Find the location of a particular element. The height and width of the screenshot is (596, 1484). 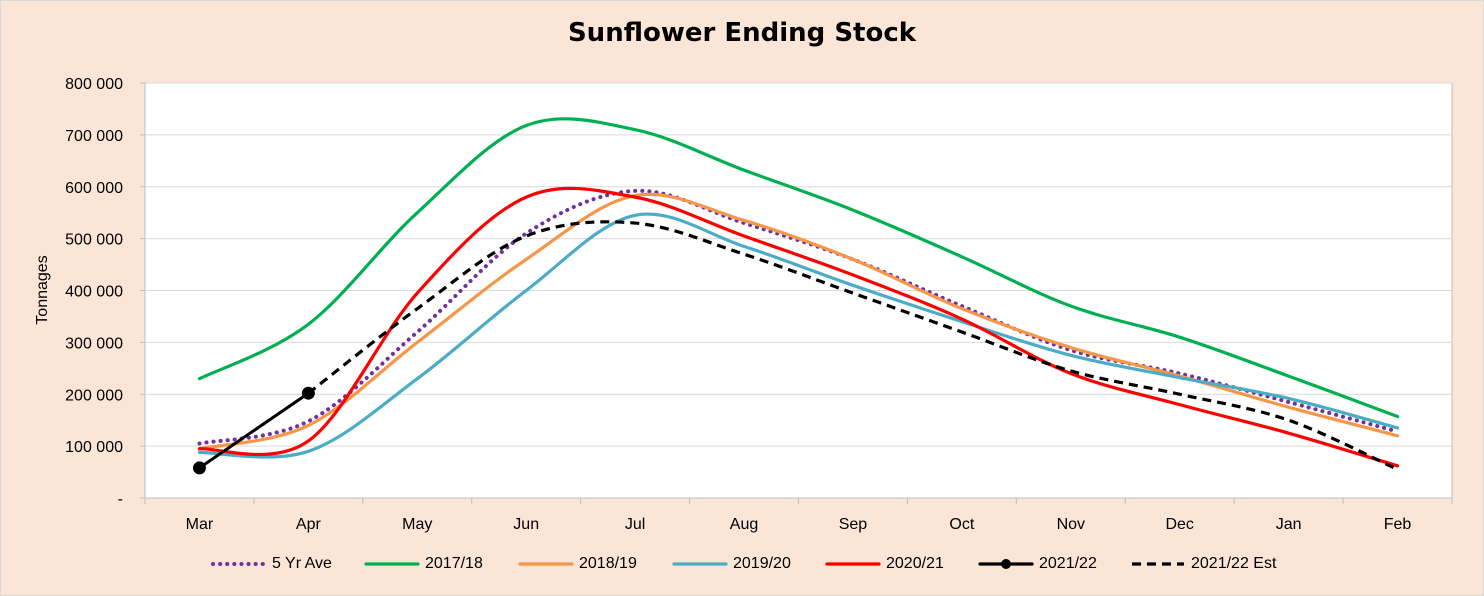

x-tick-label: Sep is located at coordinates (853, 524).